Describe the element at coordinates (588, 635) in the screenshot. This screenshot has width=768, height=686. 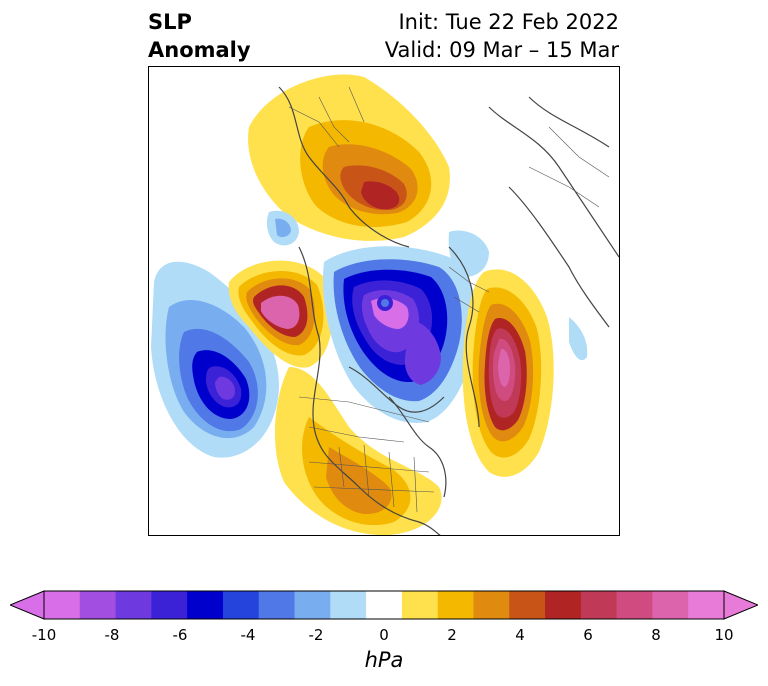
I see `colorbar-tick-label: 6` at that location.